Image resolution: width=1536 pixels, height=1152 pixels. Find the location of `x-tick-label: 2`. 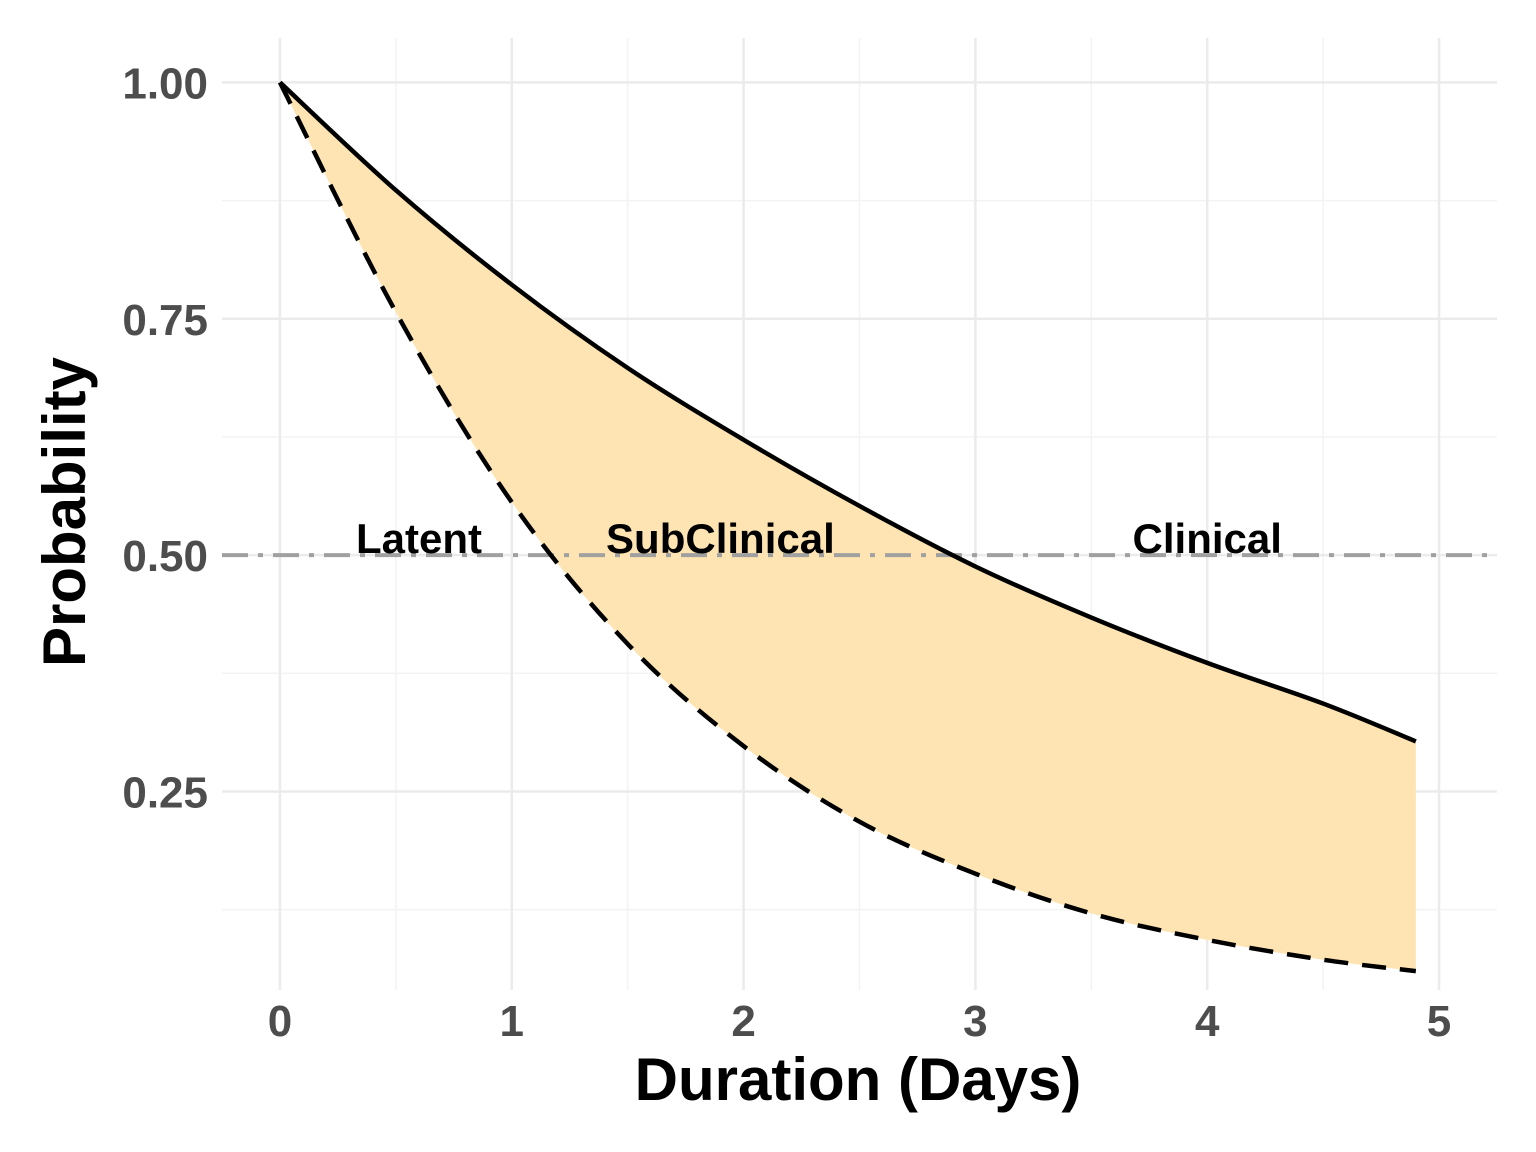

x-tick-label: 2 is located at coordinates (743, 1021).